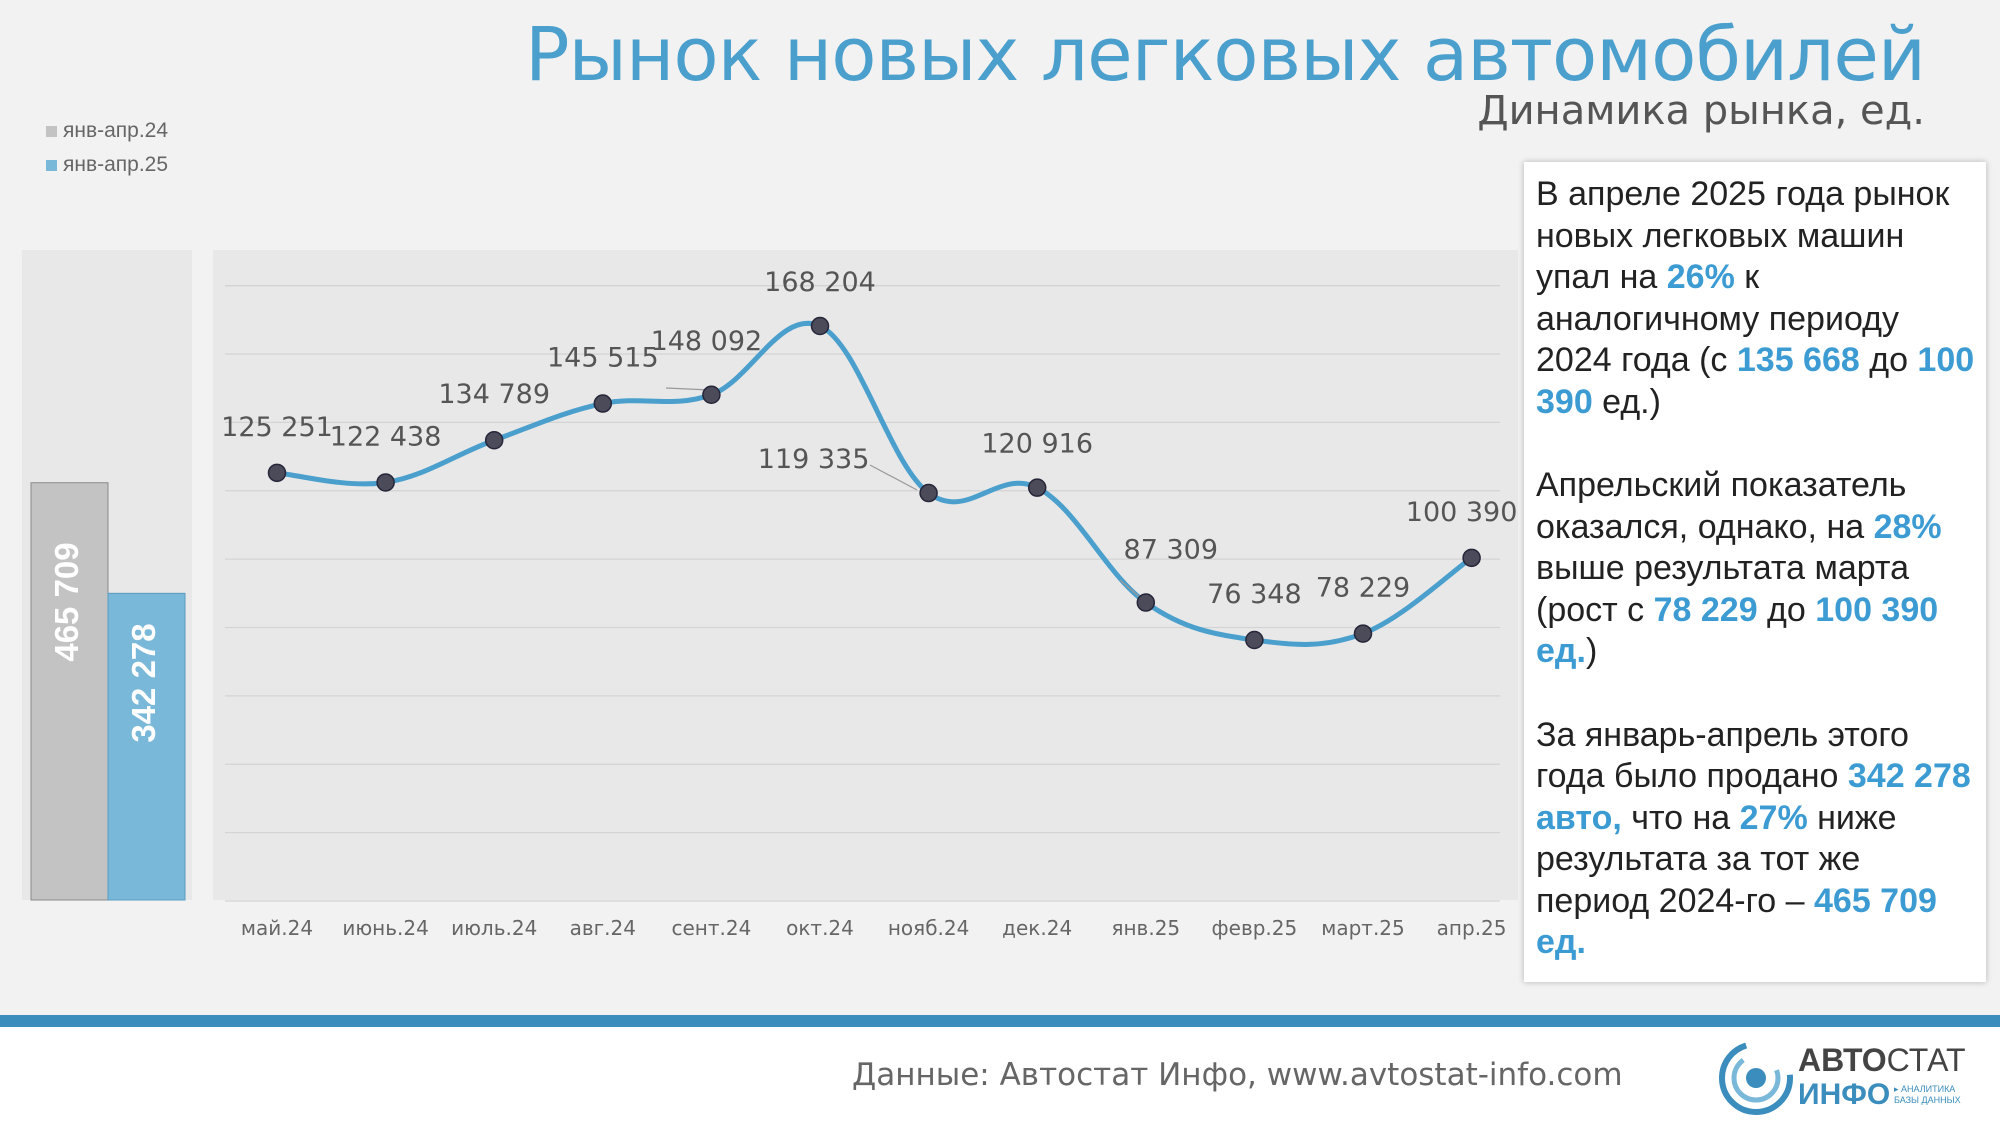  I want to click on logo-swirl-icon, so click(1756, 1078).